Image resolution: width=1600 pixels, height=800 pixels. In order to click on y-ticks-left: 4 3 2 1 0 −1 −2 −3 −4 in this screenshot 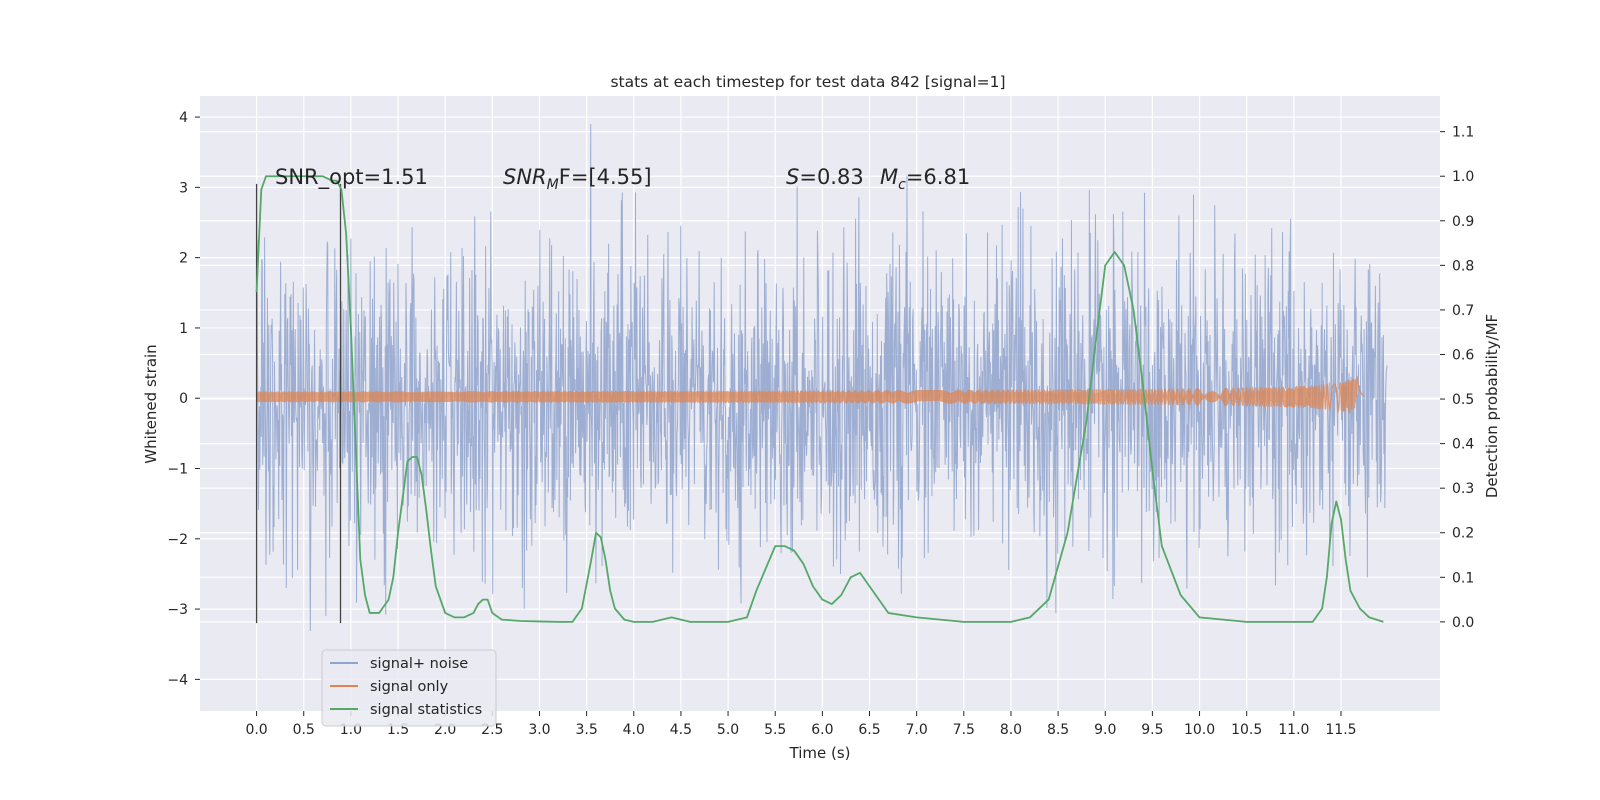, I will do `click(183, 399)`.